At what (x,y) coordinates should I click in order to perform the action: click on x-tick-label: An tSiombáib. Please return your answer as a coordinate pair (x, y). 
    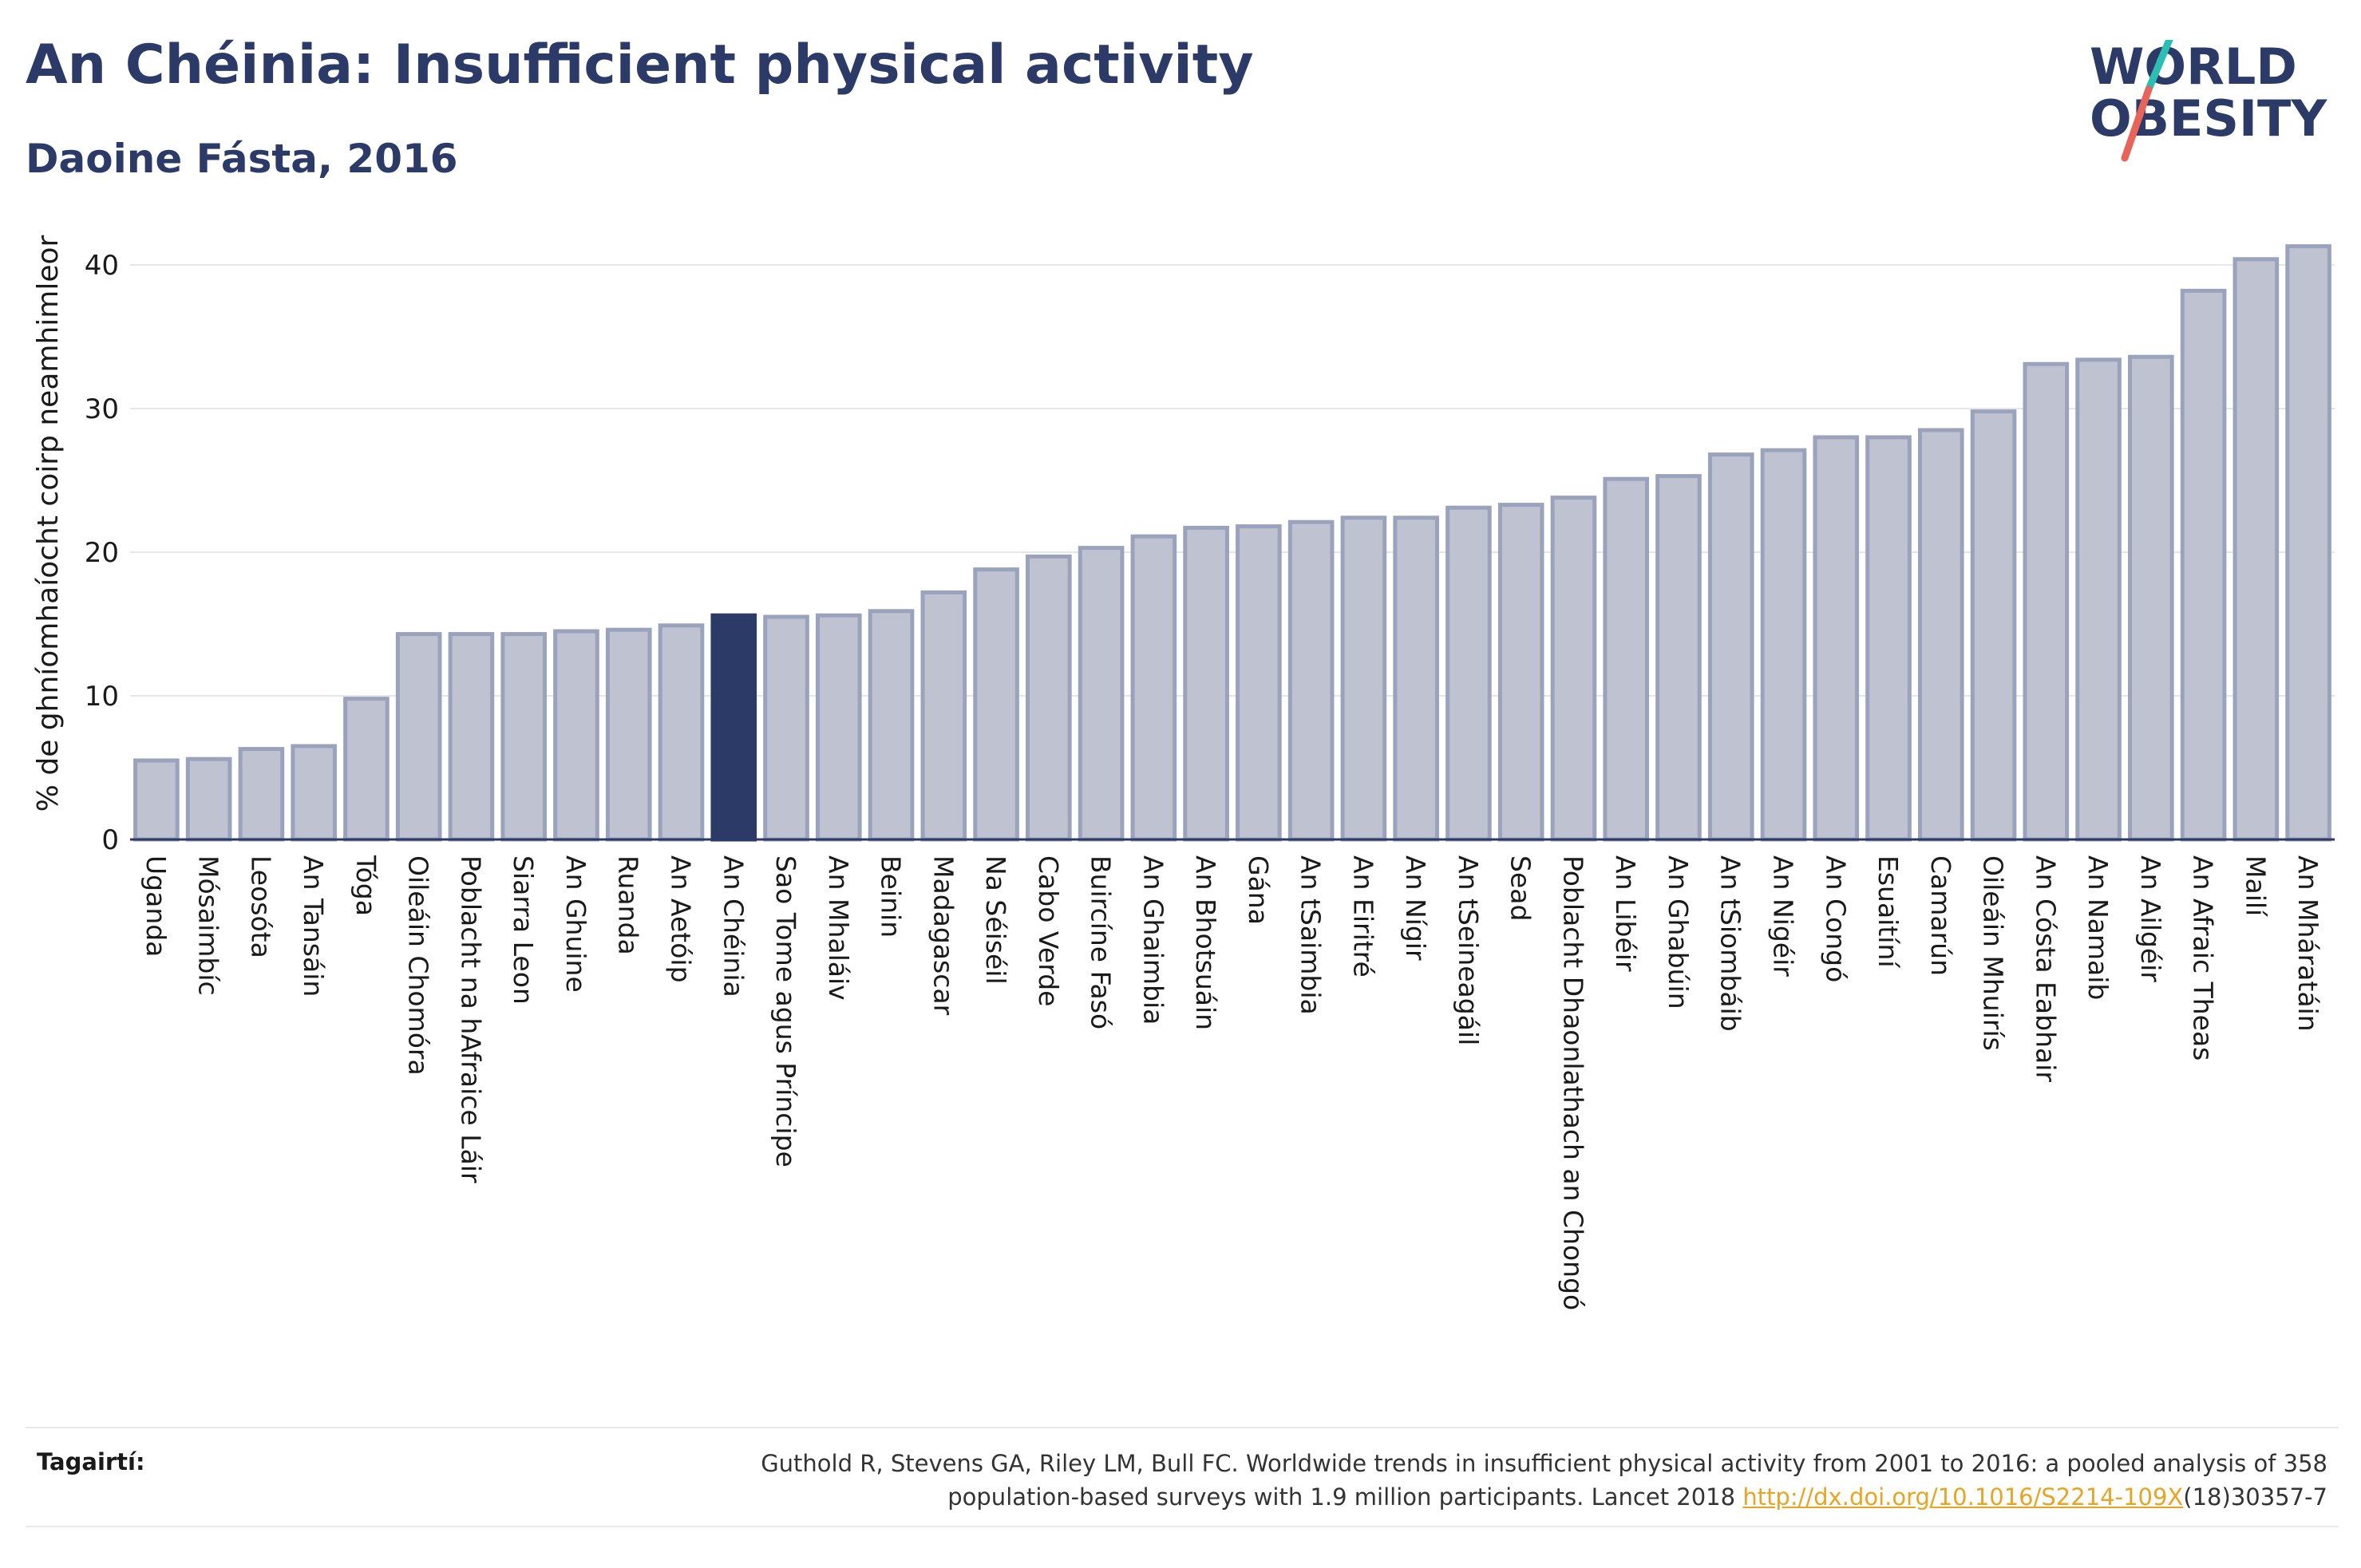
    Looking at the image, I should click on (1730, 944).